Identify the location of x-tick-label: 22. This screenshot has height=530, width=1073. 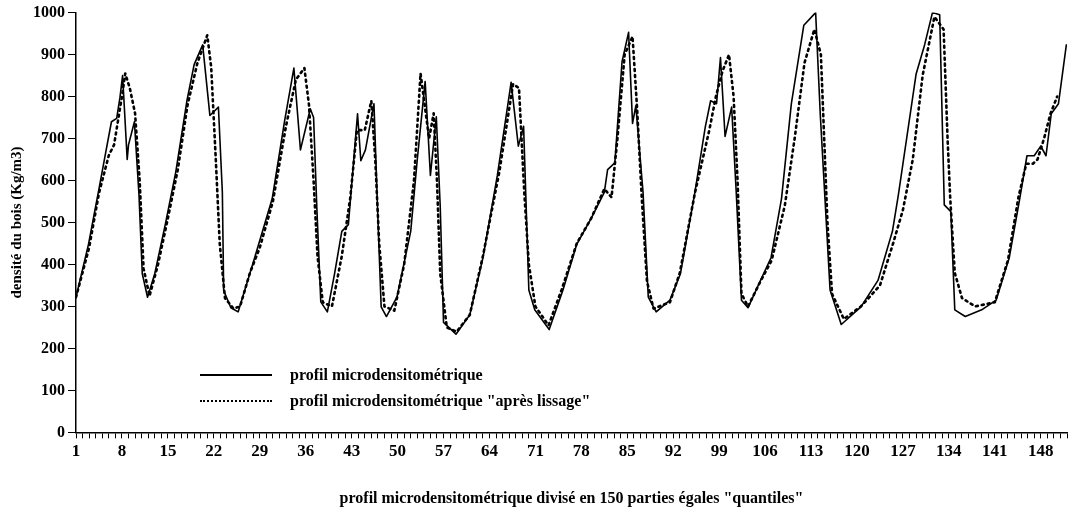
(214, 450).